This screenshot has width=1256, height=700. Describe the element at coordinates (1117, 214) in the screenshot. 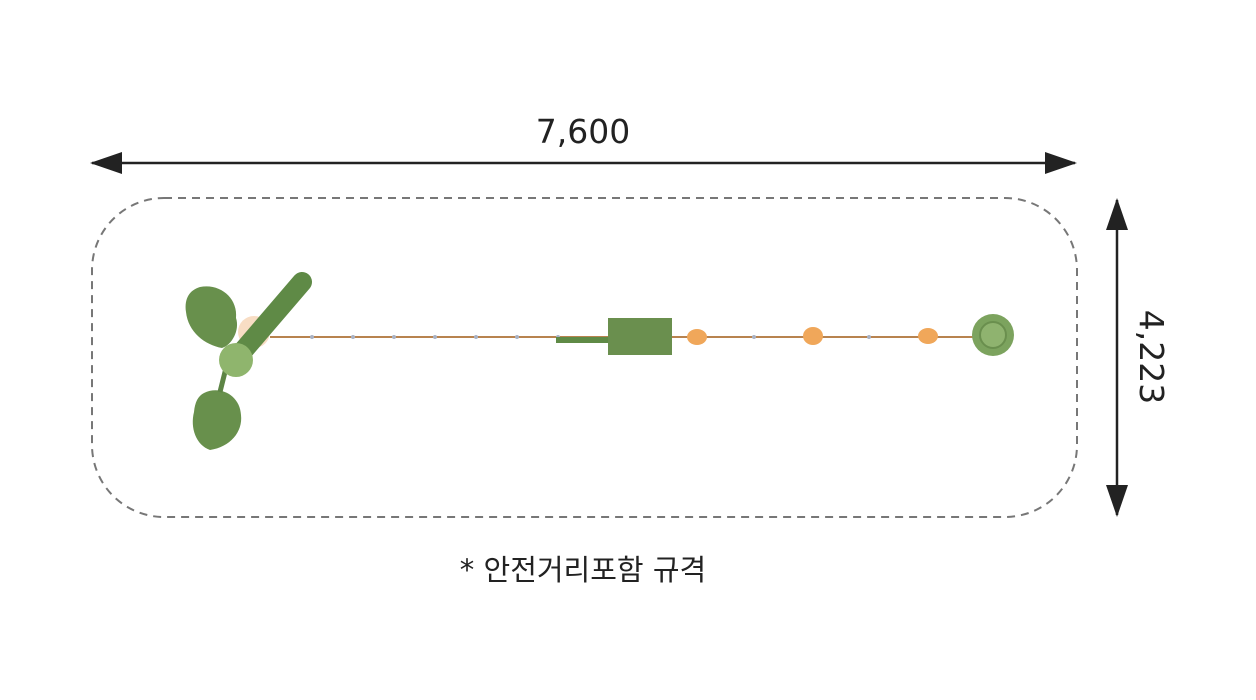

I see `arrow-up-icon` at that location.